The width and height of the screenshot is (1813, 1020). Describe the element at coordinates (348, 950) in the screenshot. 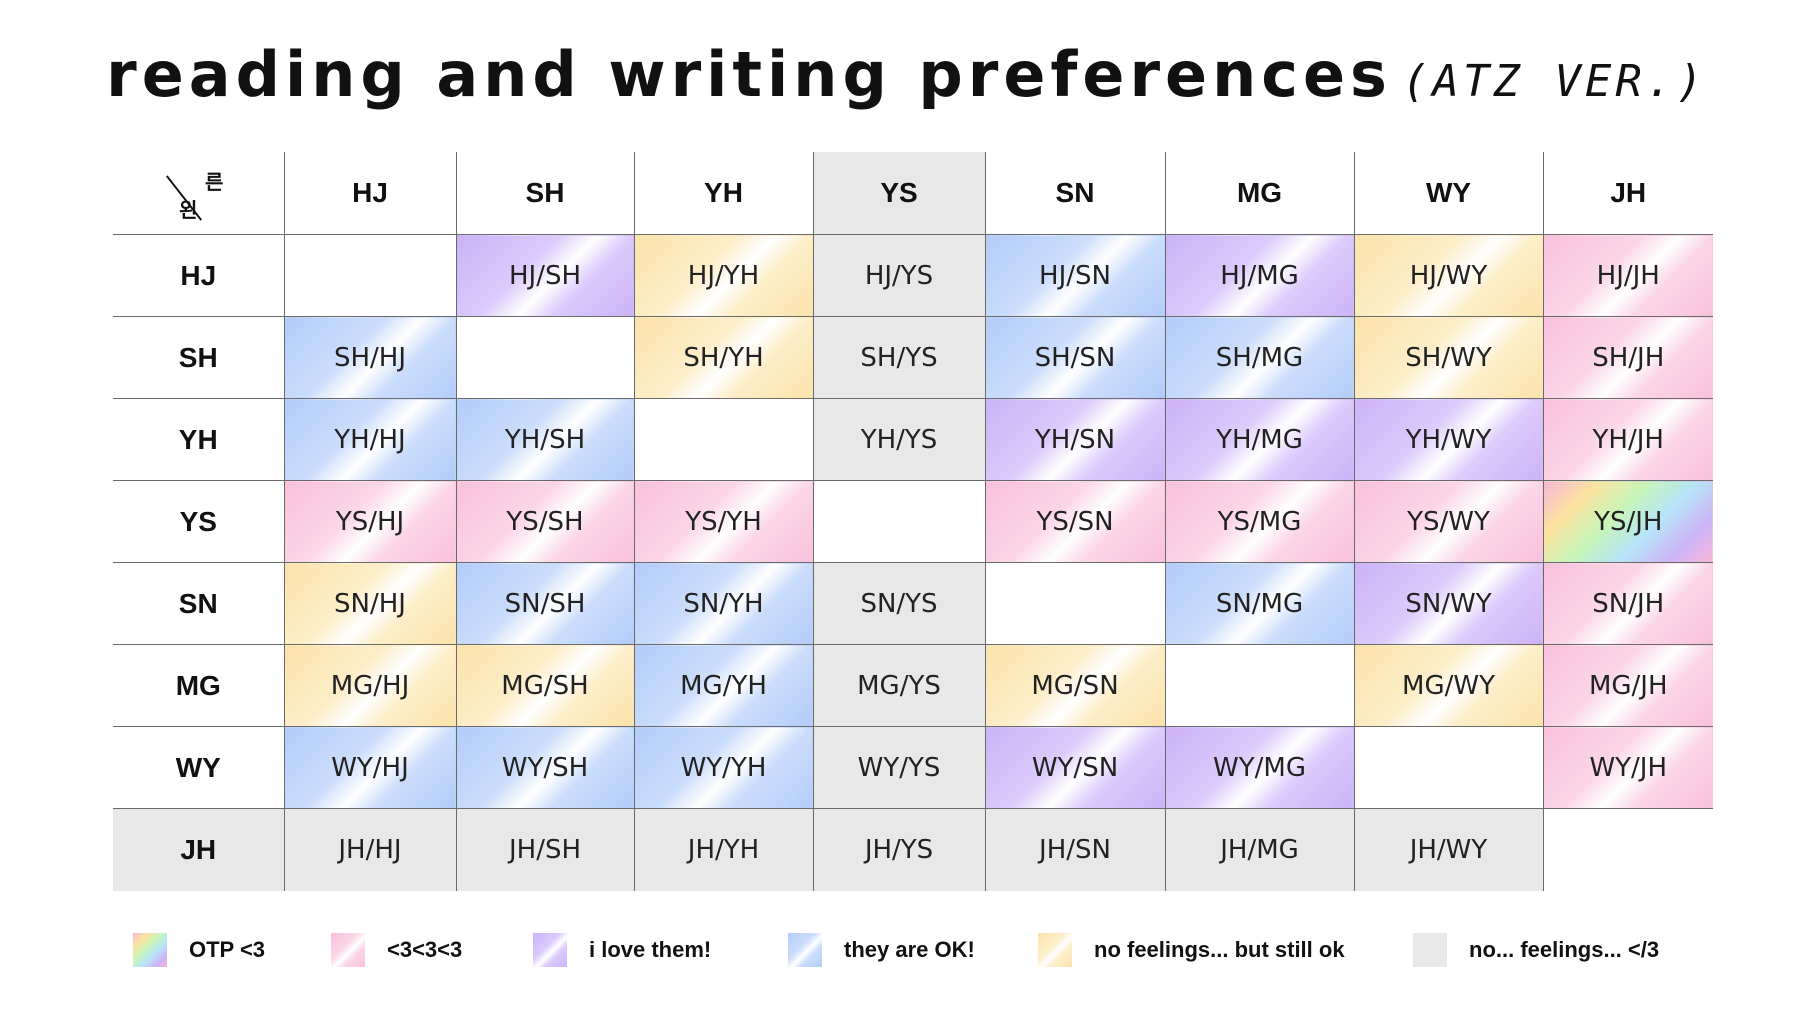

I see `legend-swatch-pink` at that location.